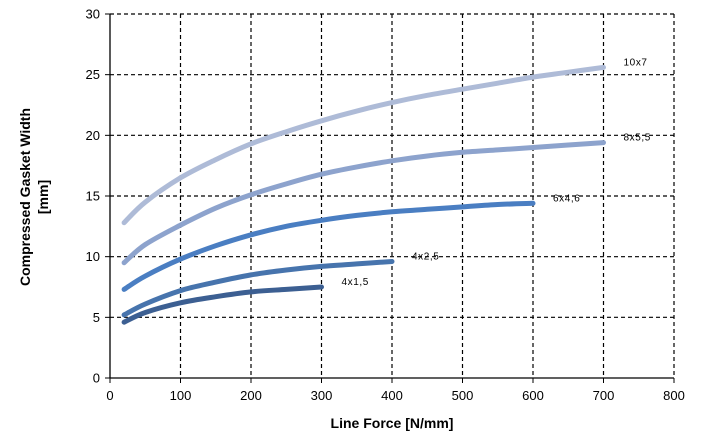  I want to click on series-label: 8x5,5, so click(637, 138).